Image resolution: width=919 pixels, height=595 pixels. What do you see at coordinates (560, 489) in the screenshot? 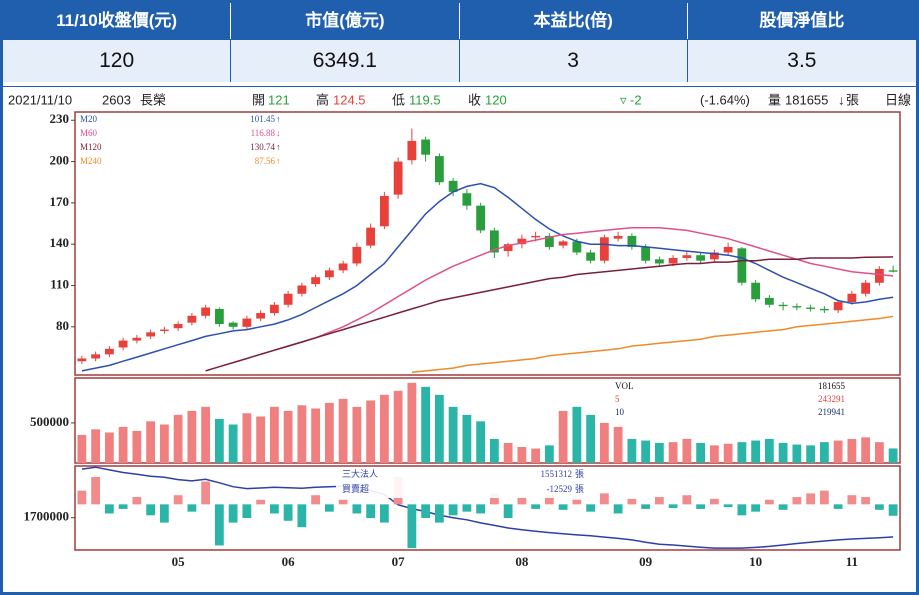
I see `legend-value: -12529` at bounding box center [560, 489].